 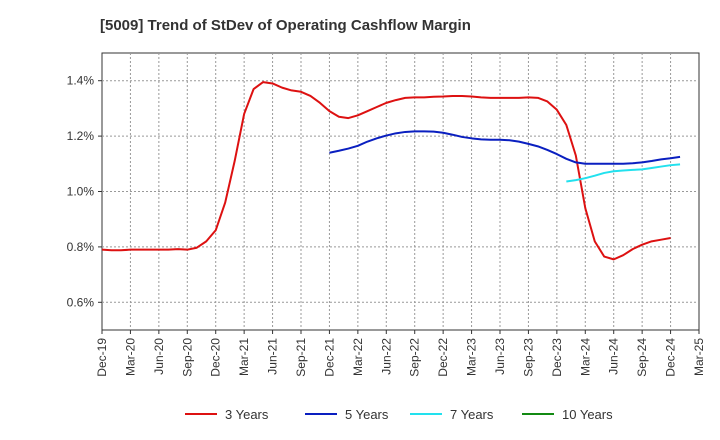 What do you see at coordinates (187, 357) in the screenshot?
I see `x-tick-label: Sep-20` at bounding box center [187, 357].